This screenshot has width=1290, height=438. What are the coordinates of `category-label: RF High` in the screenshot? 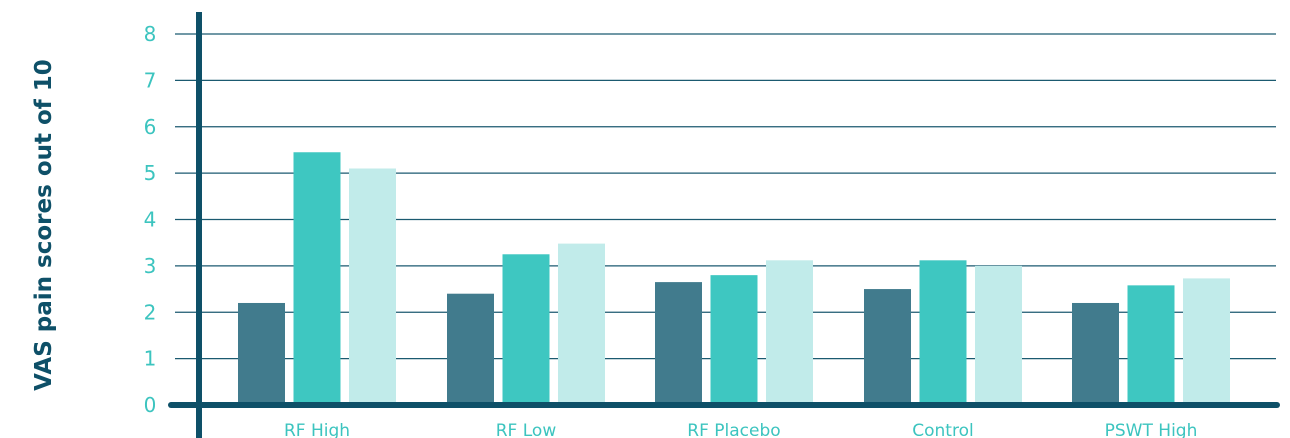 It's located at (317, 429).